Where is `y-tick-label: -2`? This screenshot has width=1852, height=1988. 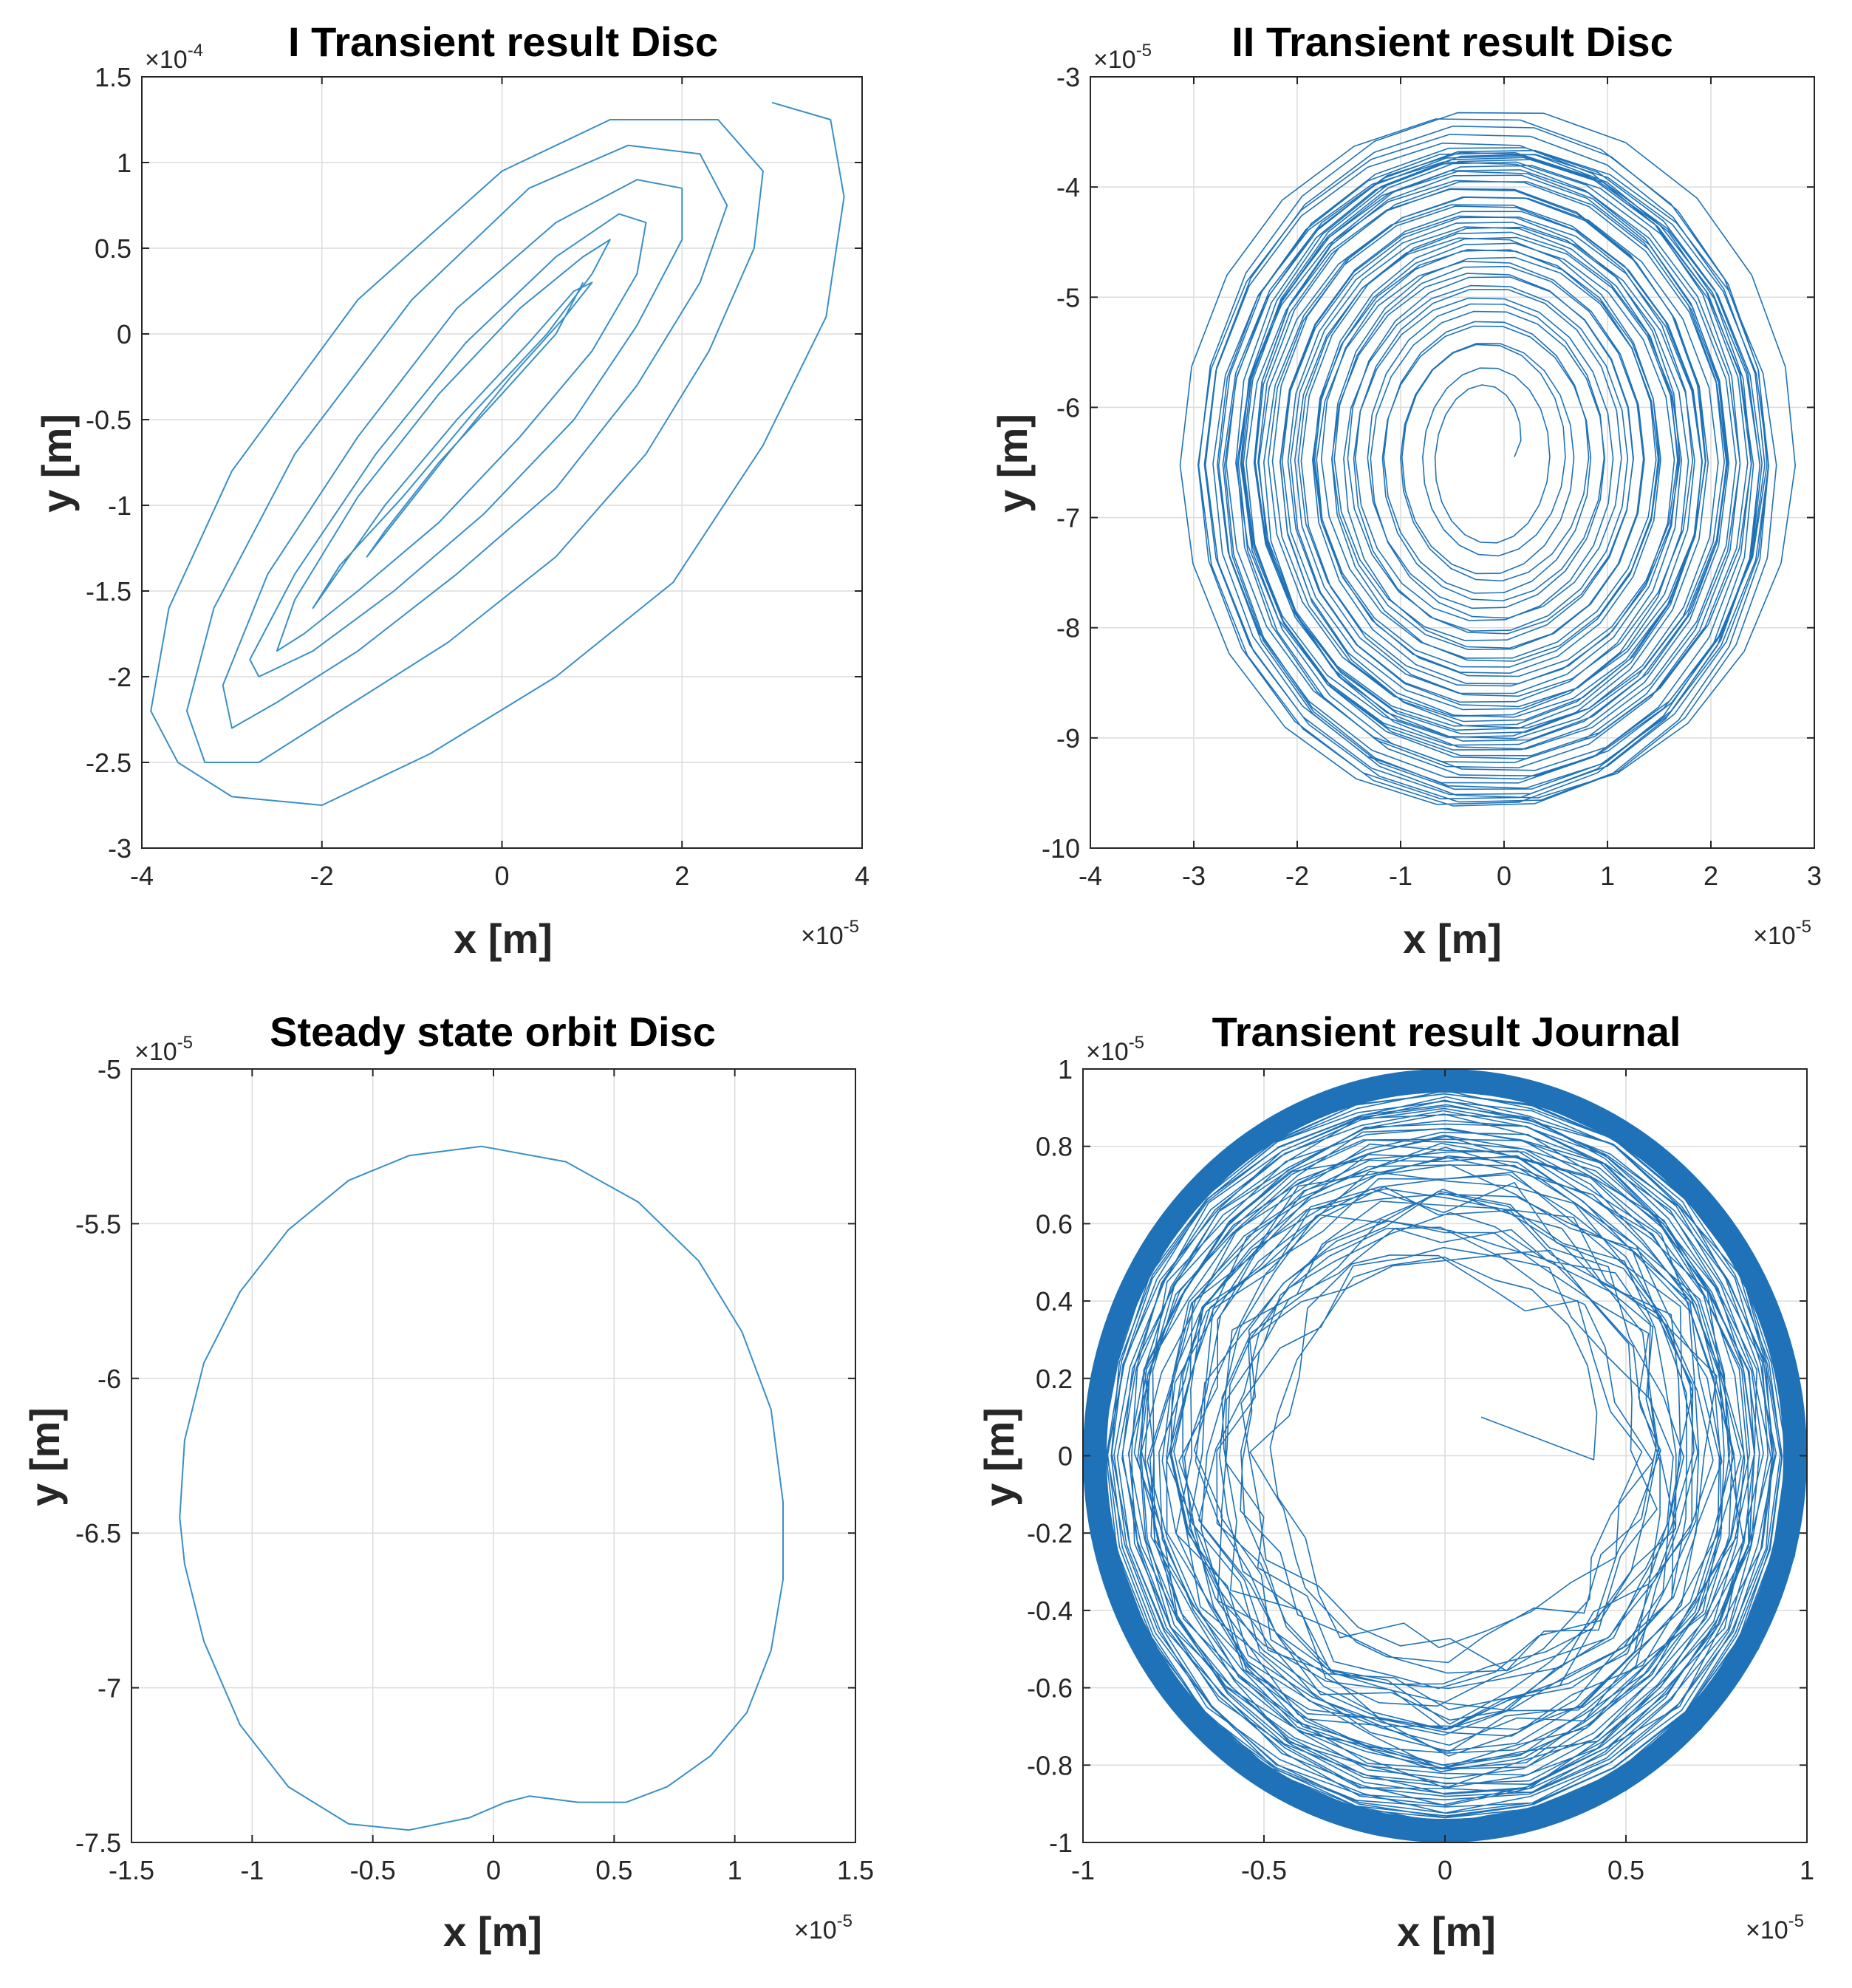
y-tick-label: -2 is located at coordinates (119, 677).